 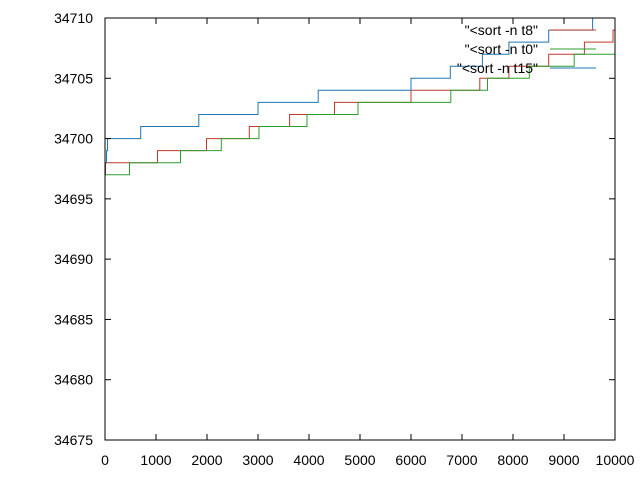 What do you see at coordinates (105, 460) in the screenshot?
I see `x-tick-label: 0` at bounding box center [105, 460].